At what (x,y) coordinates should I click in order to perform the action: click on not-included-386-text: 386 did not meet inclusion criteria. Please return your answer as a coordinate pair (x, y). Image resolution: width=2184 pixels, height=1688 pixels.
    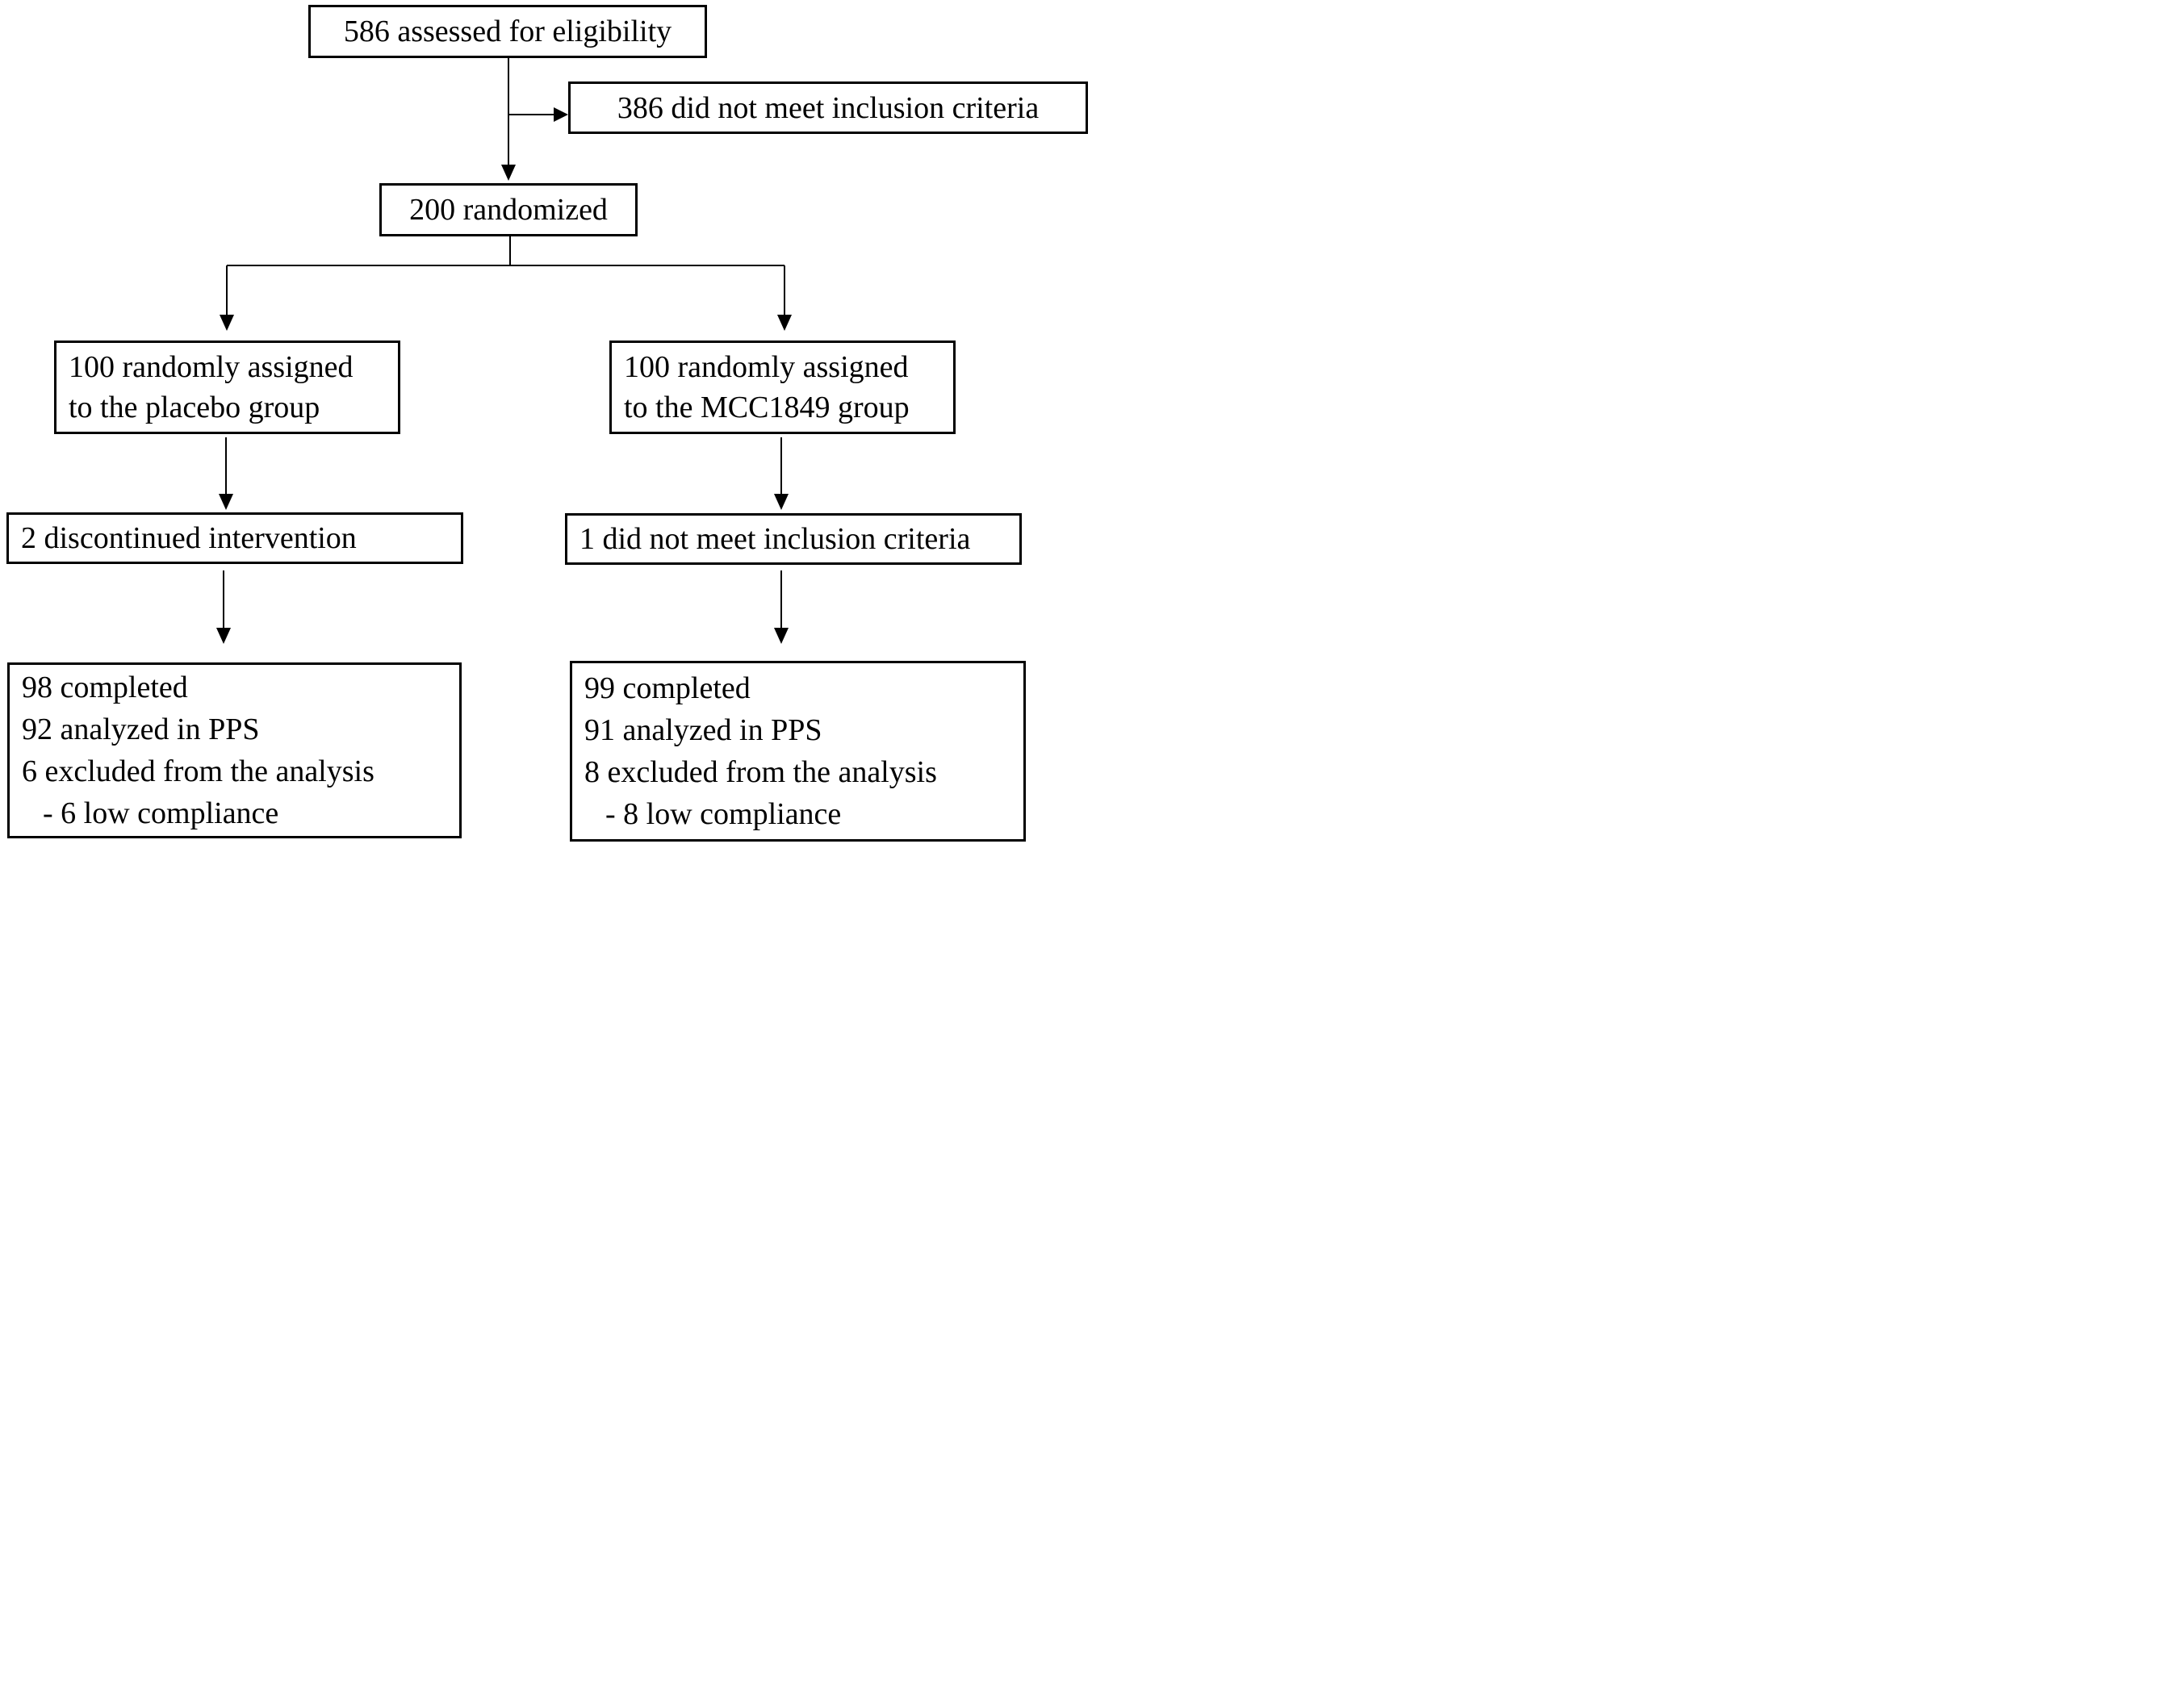
    Looking at the image, I should click on (828, 108).